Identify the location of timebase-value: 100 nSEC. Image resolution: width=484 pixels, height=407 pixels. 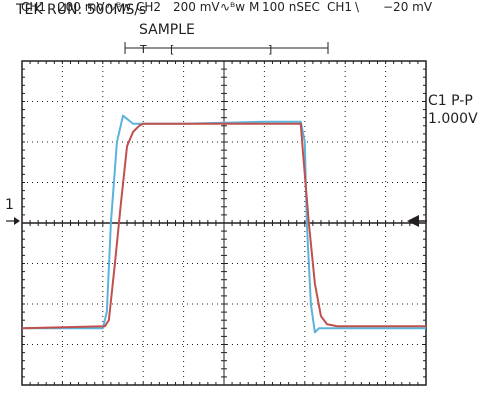
(291, 7).